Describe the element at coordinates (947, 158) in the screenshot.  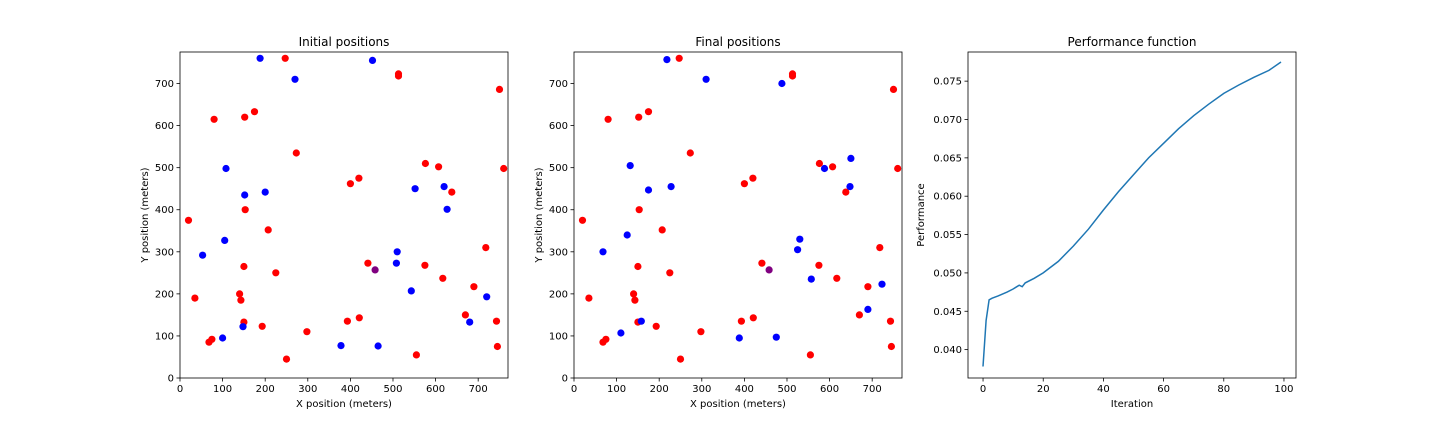
I see `performance-y-tick-label: 0.065` at that location.